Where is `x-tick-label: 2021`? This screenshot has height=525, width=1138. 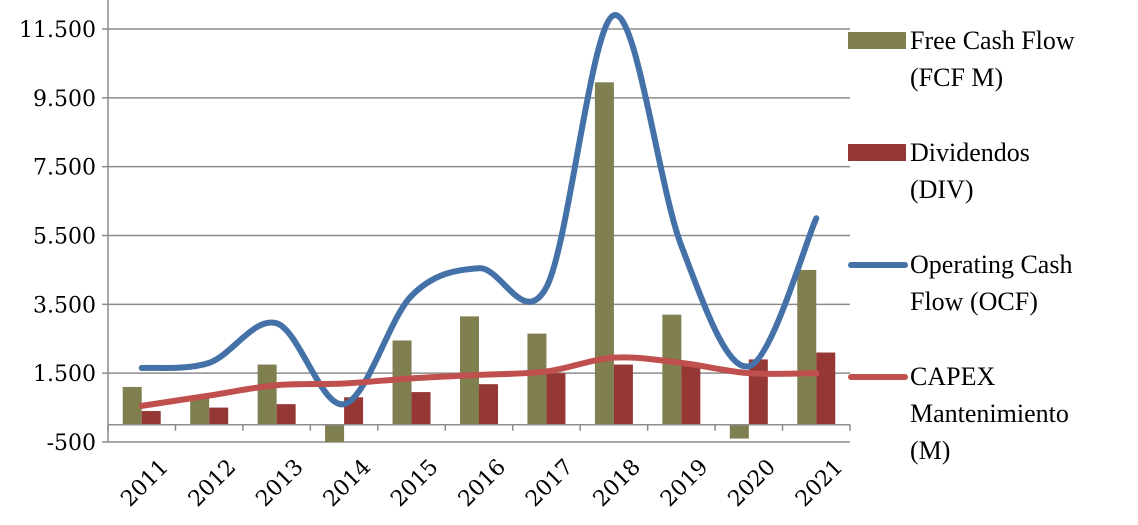
x-tick-label: 2021 is located at coordinates (819, 483).